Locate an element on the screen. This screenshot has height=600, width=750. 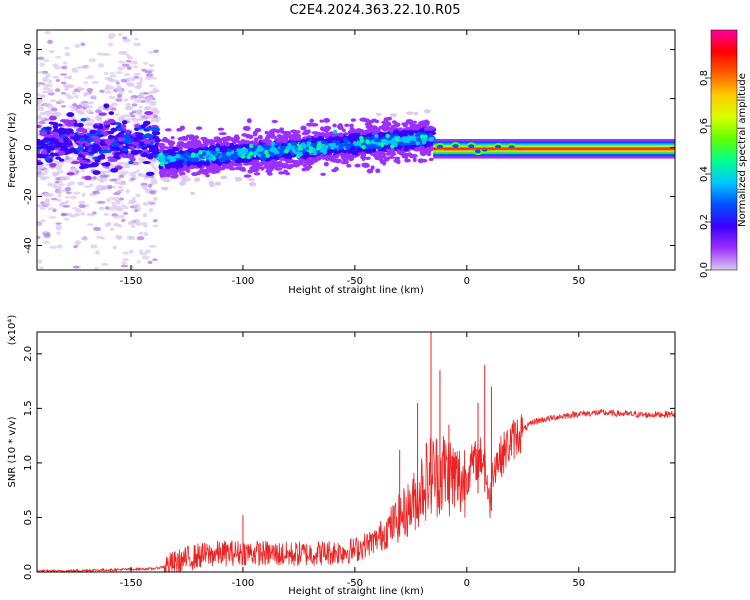
snr-x-axis-label: Height of straight line (km) is located at coordinates (356, 591).